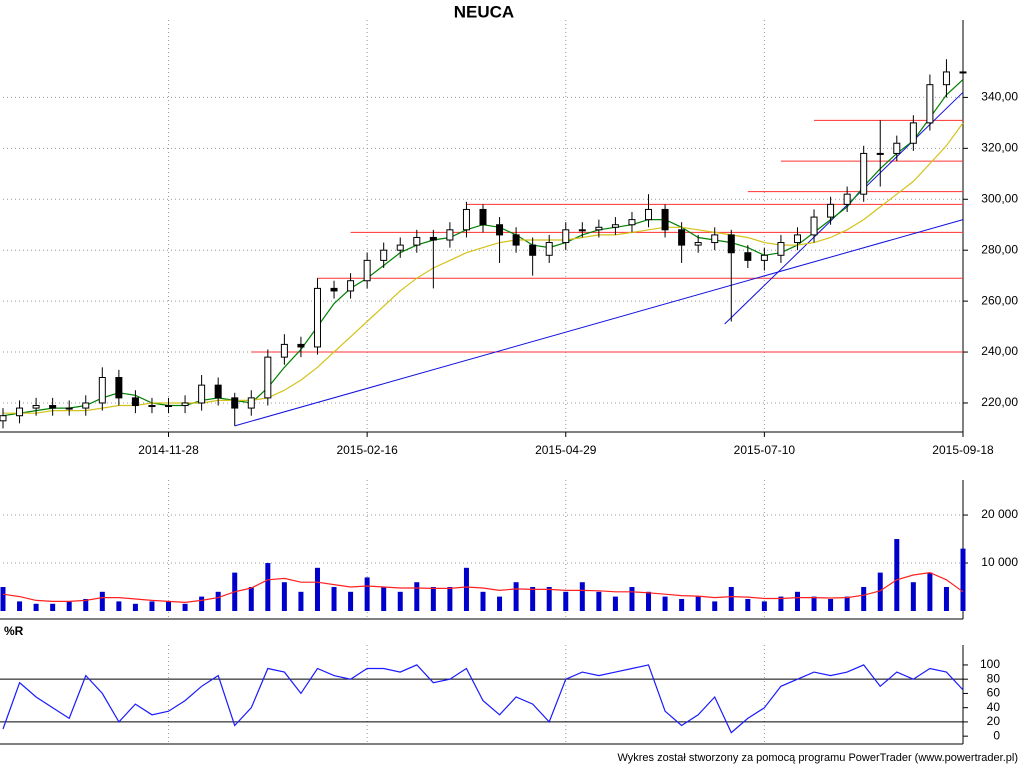 The height and width of the screenshot is (768, 1024). I want to click on y-tick-label: 20 000, so click(999, 514).